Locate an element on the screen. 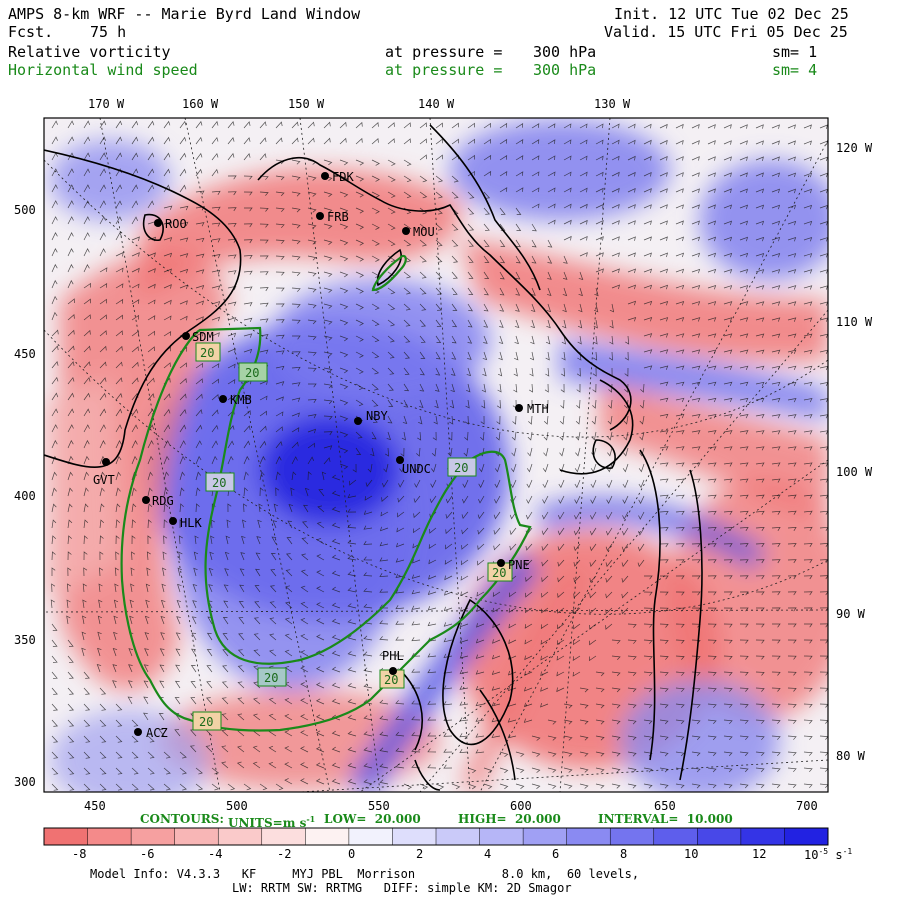  field2-pressure-value: 300 hPa is located at coordinates (565, 70).